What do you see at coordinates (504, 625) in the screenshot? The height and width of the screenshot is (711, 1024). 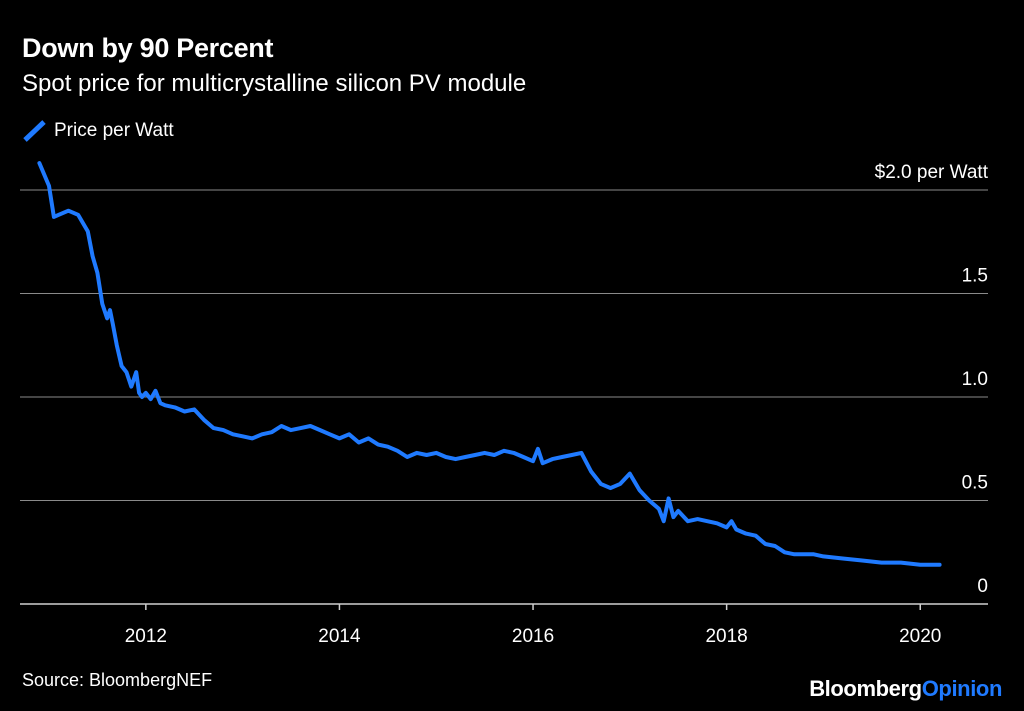 I see `x-axis: 2012 2014 2016 2018 2020` at bounding box center [504, 625].